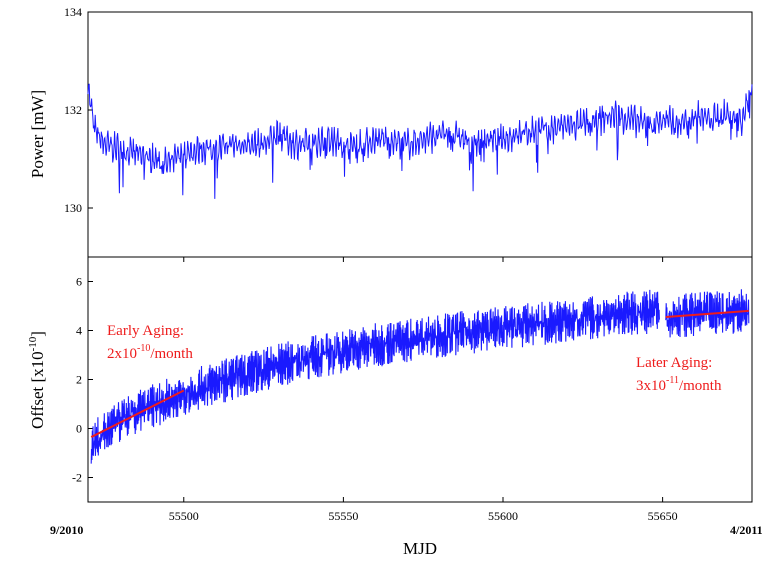 This screenshot has width=772, height=561. I want to click on x-tick-label: 55650, so click(663, 516).